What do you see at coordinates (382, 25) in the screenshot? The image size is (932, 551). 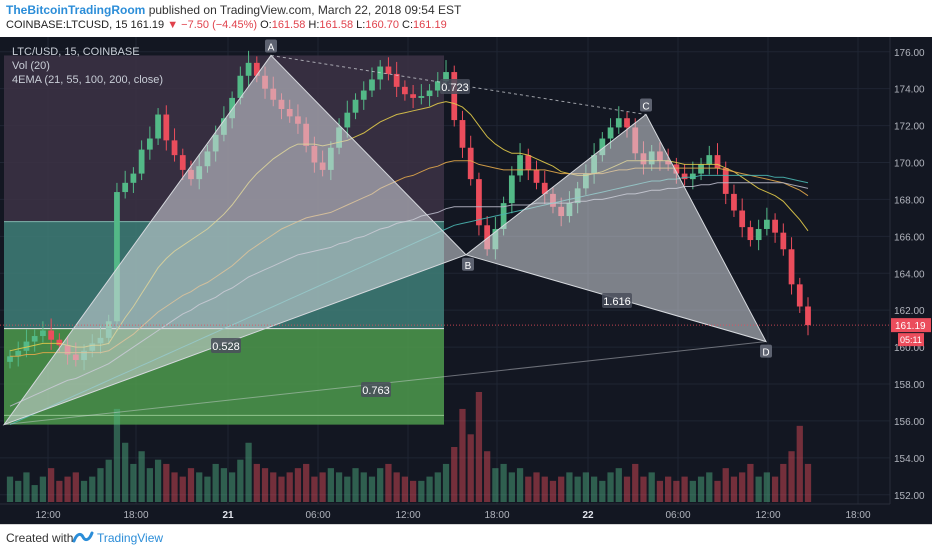 I see `low-value: 160.70` at bounding box center [382, 25].